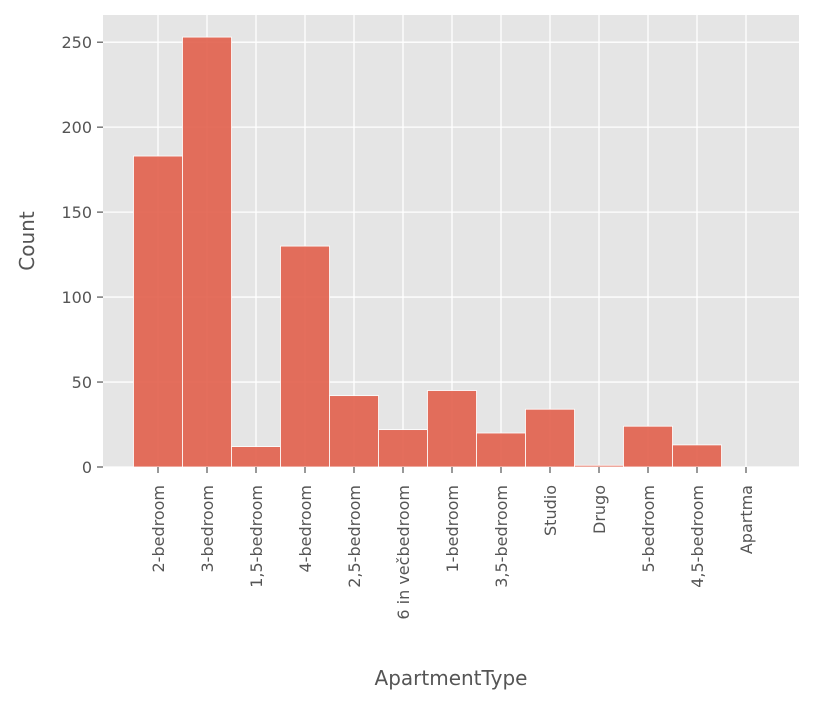 The height and width of the screenshot is (705, 814). Describe the element at coordinates (256, 536) in the screenshot. I see `x-tick-label-2: 1,5-bedroom` at that location.